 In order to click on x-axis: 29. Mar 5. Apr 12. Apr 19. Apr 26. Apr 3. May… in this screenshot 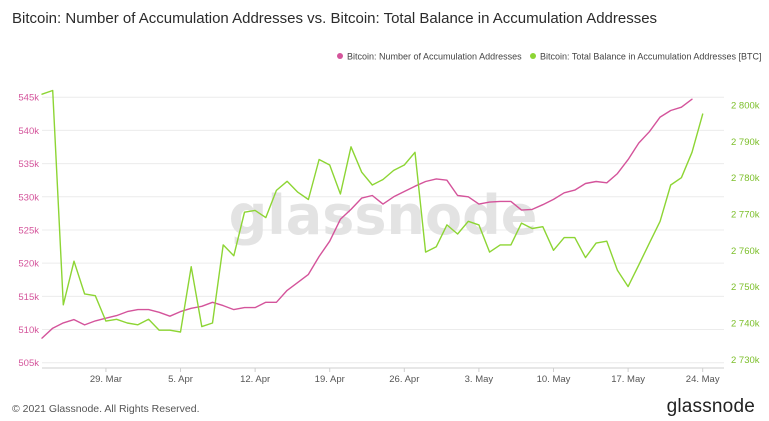, I will do `click(405, 376)`.